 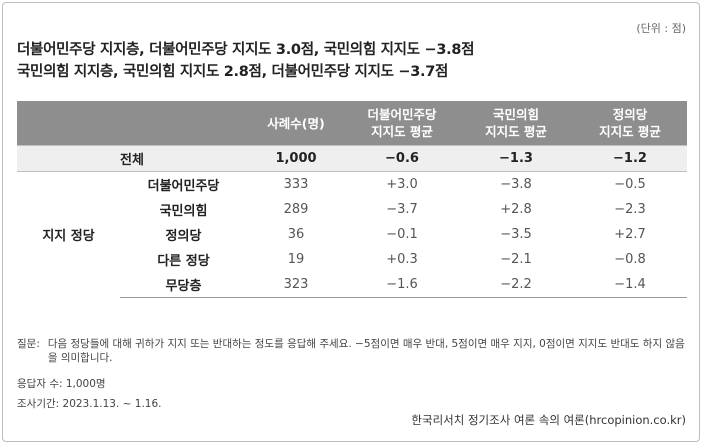 I want to click on row-jus: −0.8, so click(x=630, y=259).